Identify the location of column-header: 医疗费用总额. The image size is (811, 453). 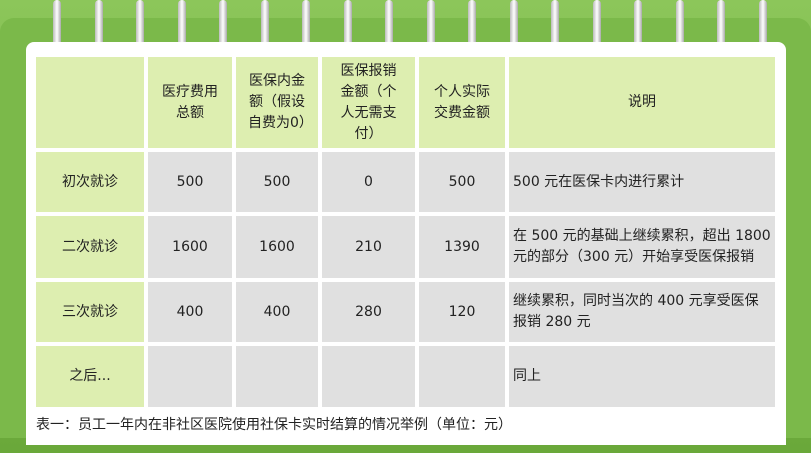
(190, 102).